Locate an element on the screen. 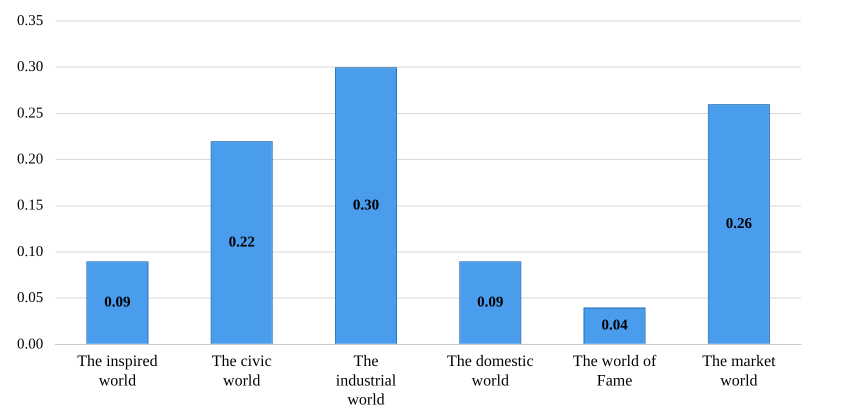 The width and height of the screenshot is (841, 418). y-tick-label: 0.20 is located at coordinates (30, 160).